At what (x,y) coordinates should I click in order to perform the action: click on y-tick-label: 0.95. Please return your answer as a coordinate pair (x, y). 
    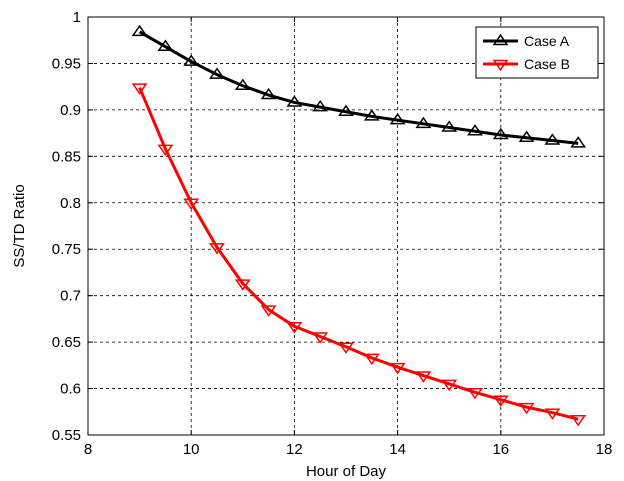
    Looking at the image, I should click on (66, 63).